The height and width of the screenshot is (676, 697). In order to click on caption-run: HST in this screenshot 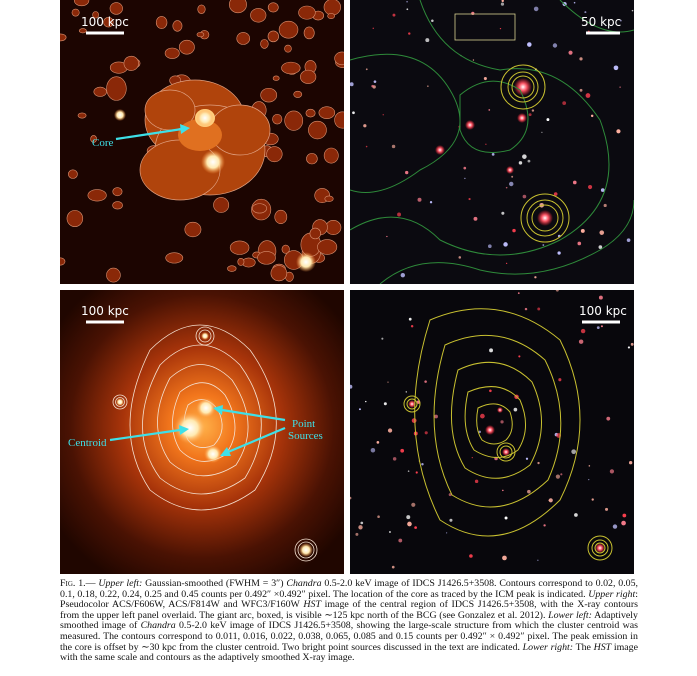, I will do `click(312, 605)`.